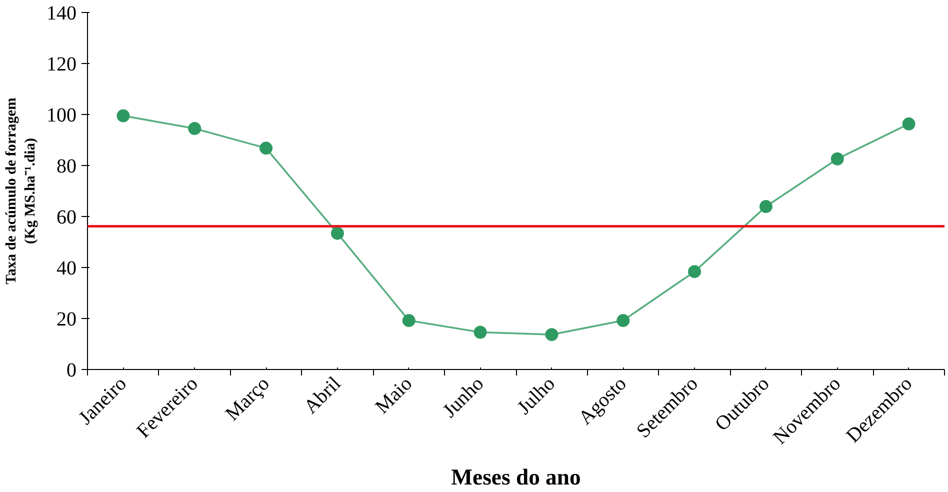 The image size is (948, 492). Describe the element at coordinates (61, 115) in the screenshot. I see `y-tick-label: 100` at that location.